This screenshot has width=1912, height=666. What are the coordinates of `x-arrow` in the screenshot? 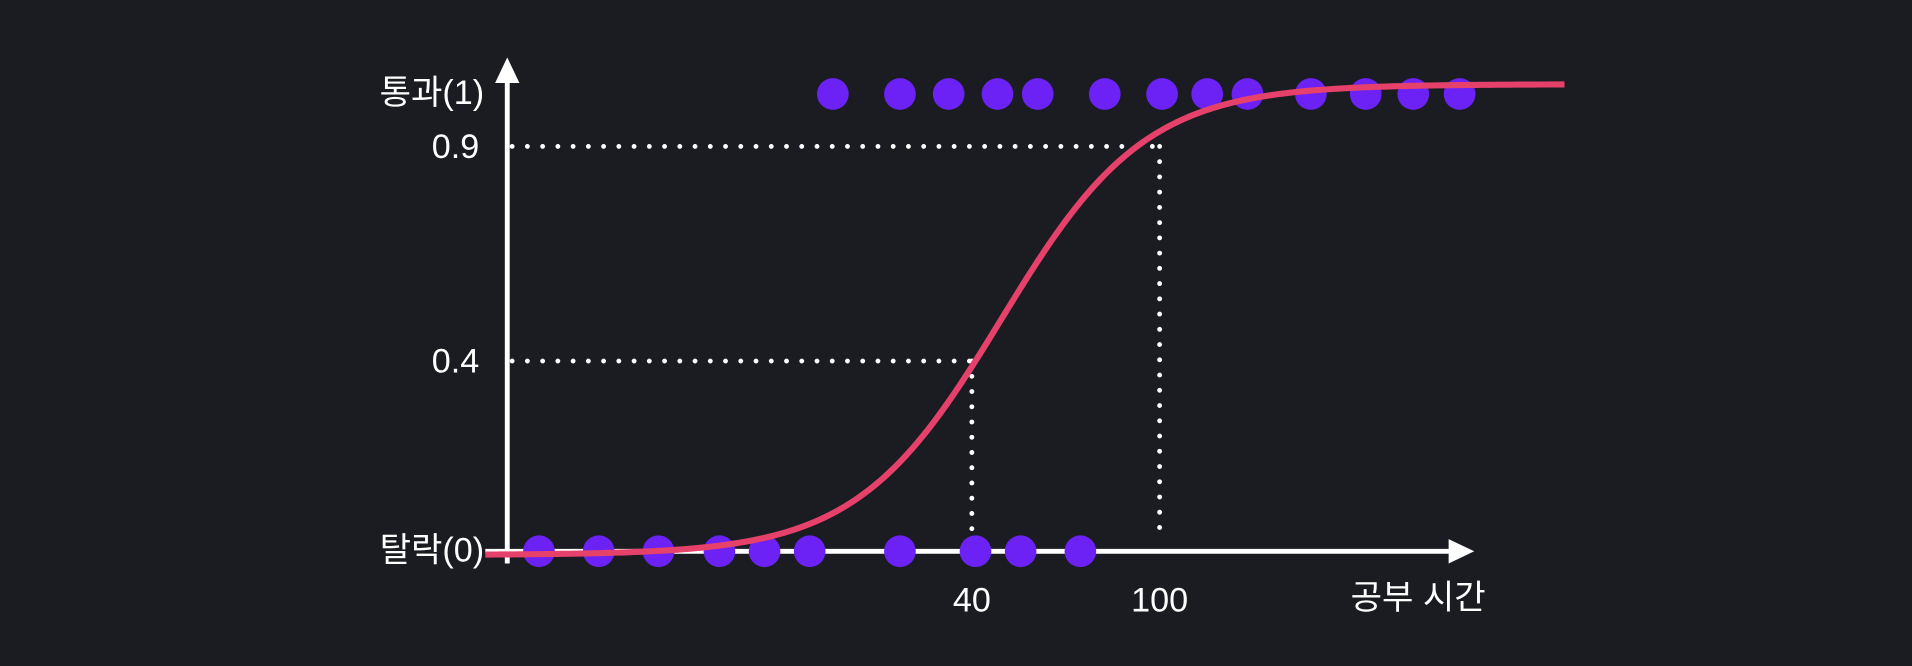 It's located at (1461, 551).